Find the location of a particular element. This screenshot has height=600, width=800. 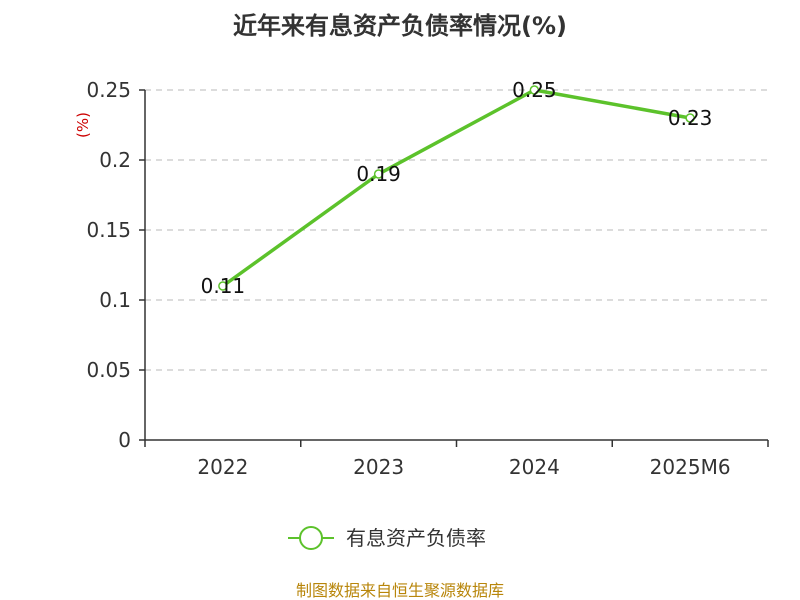

y-tick-labels: 0 0.05 0.1 0.15 0.2 0.25 is located at coordinates (108, 265).